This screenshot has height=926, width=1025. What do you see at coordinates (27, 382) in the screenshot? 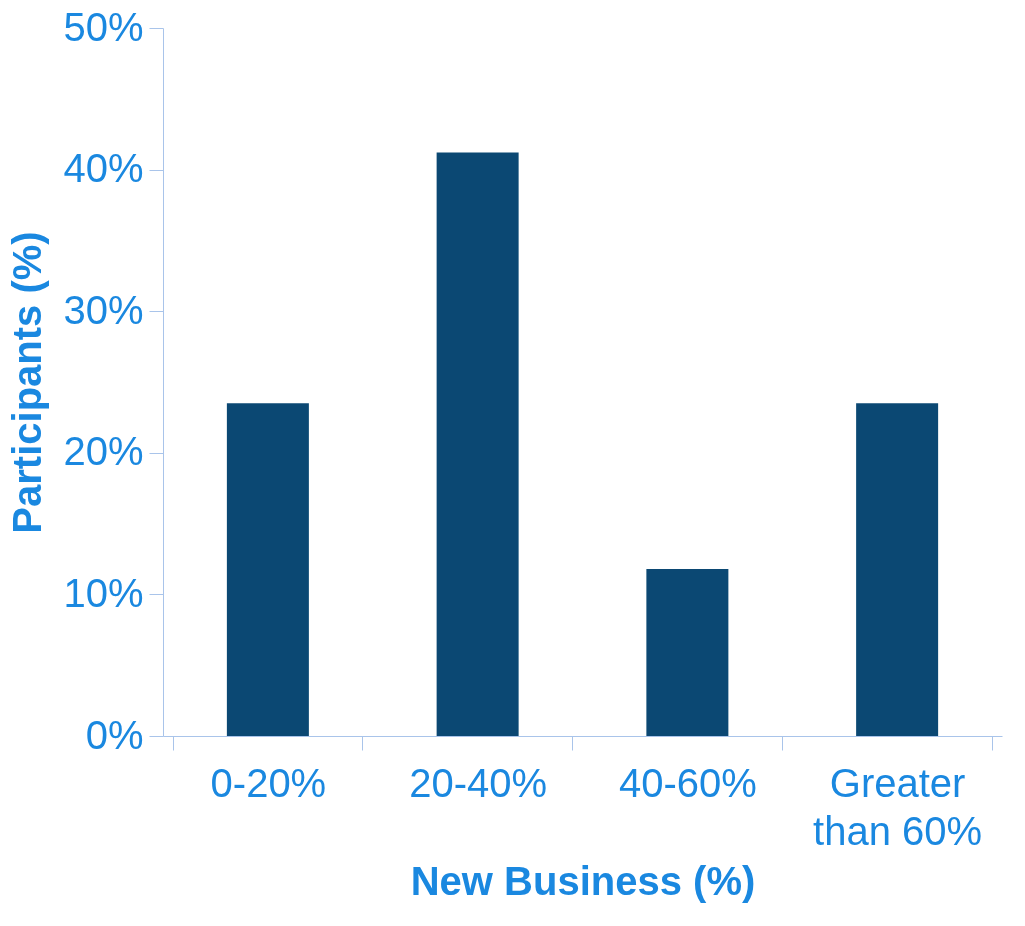
I see `y-axis-title: Participants (%)` at bounding box center [27, 382].